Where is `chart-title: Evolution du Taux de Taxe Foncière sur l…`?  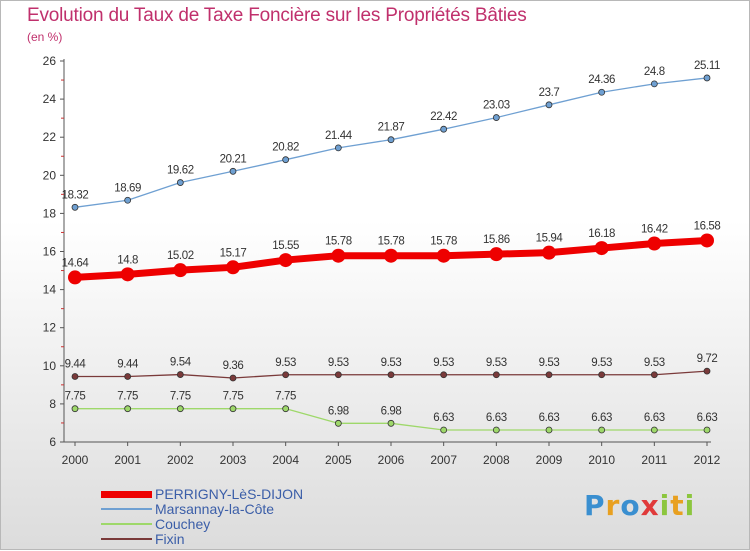
chart-title: Evolution du Taux de Taxe Foncière sur l… is located at coordinates (277, 15).